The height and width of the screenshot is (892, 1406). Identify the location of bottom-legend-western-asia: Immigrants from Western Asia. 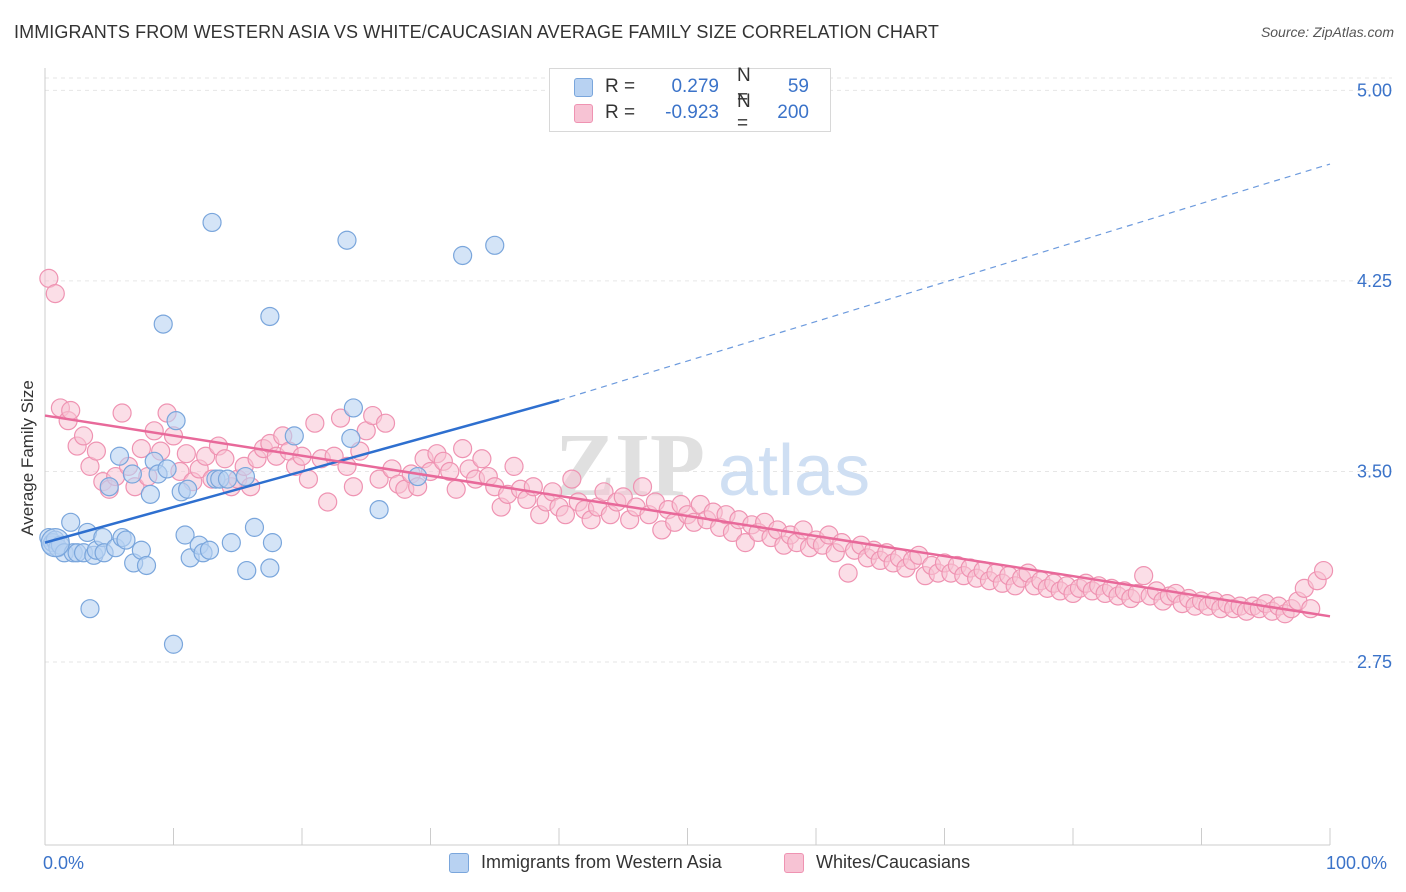
(585, 862).